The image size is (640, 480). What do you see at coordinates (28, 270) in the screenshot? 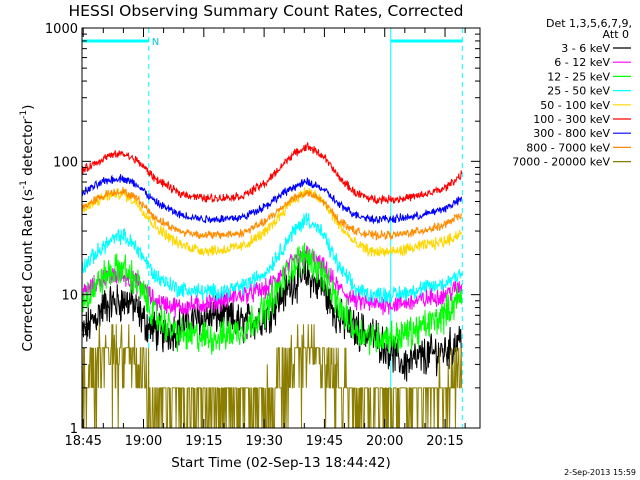
I see `y-axis-label-main: Corrected Count Rate (s` at bounding box center [28, 270].